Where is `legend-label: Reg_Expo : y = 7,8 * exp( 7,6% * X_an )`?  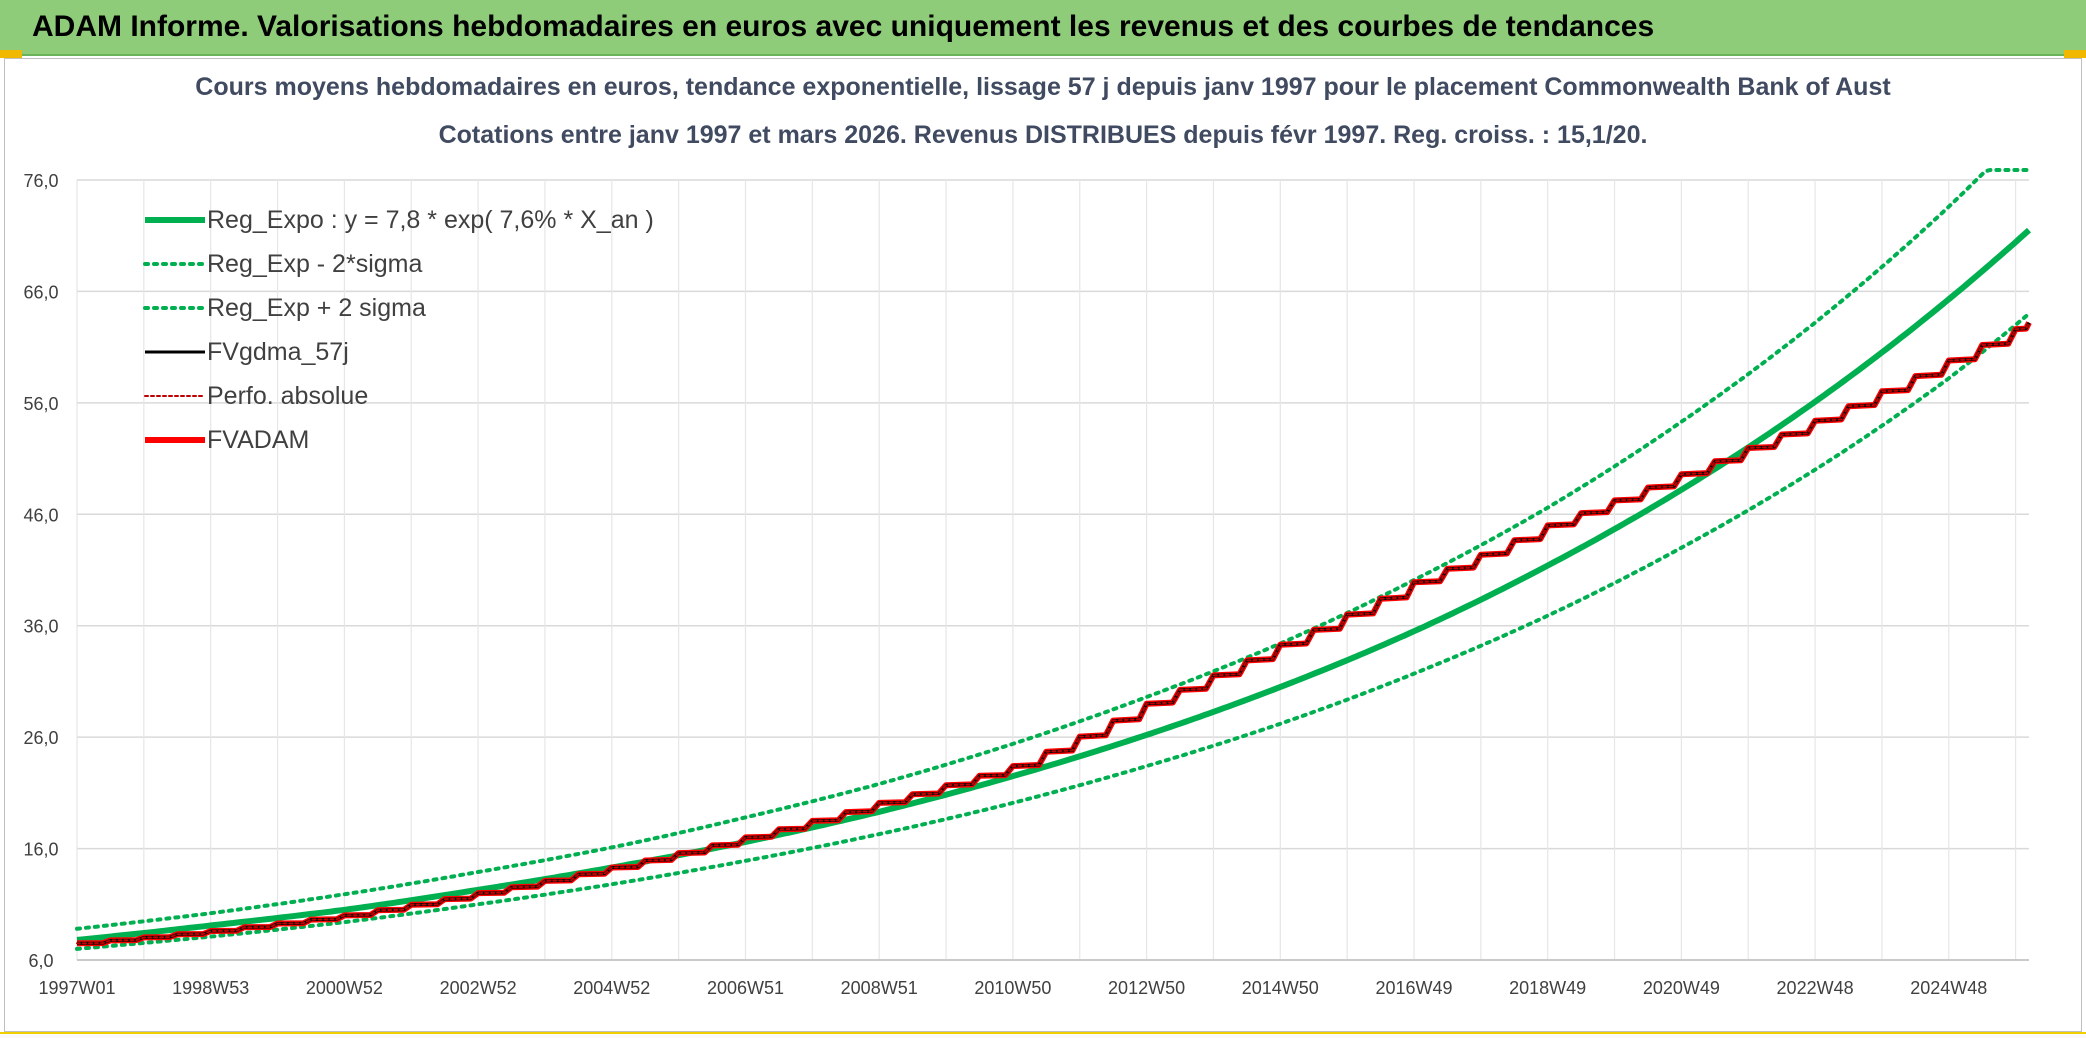
legend-label: Reg_Expo : y = 7,8 * exp( 7,6% * X_an ) is located at coordinates (430, 220).